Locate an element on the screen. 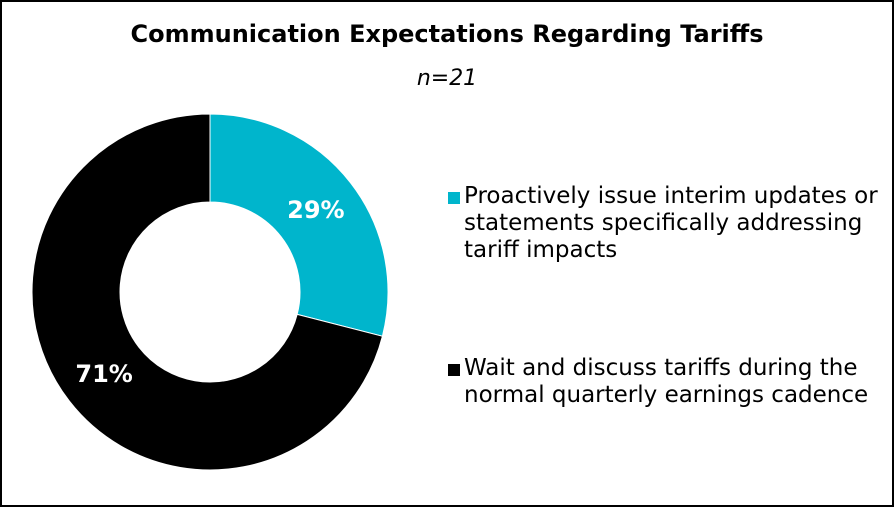  data-label-1: 71% is located at coordinates (103, 374).